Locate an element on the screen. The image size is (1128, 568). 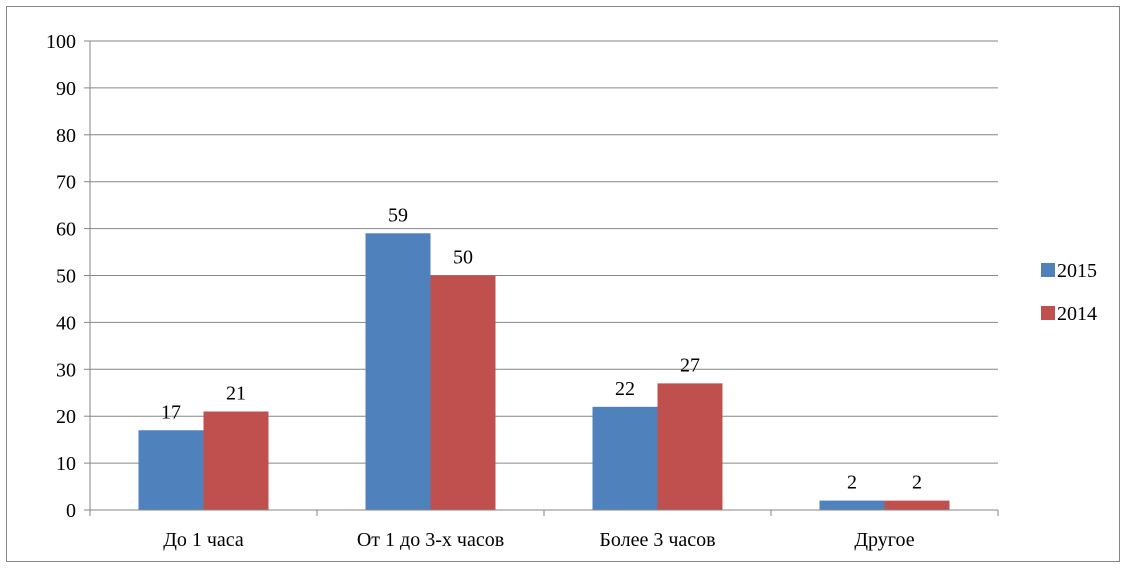
data-label: 17 is located at coordinates (171, 412).